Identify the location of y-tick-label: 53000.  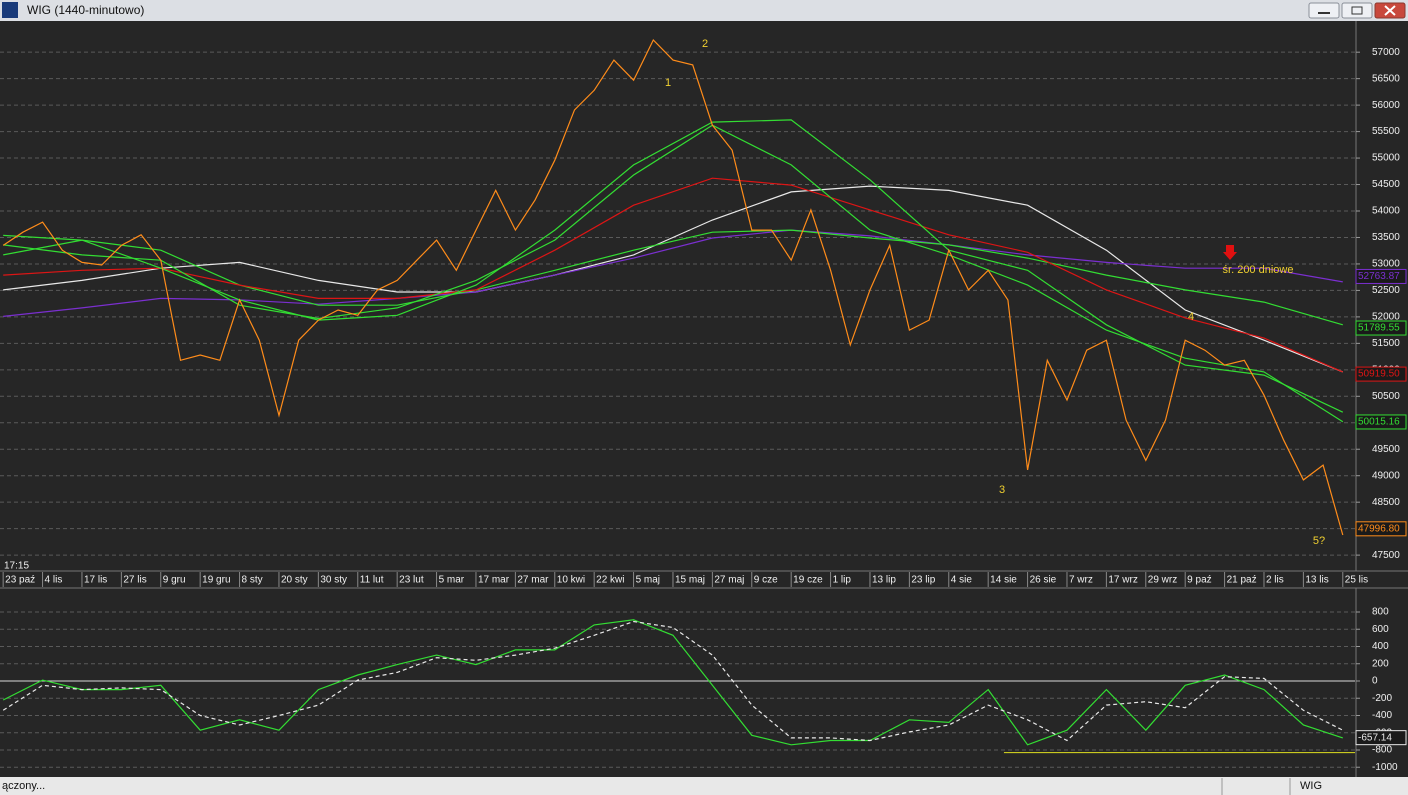
(1386, 264).